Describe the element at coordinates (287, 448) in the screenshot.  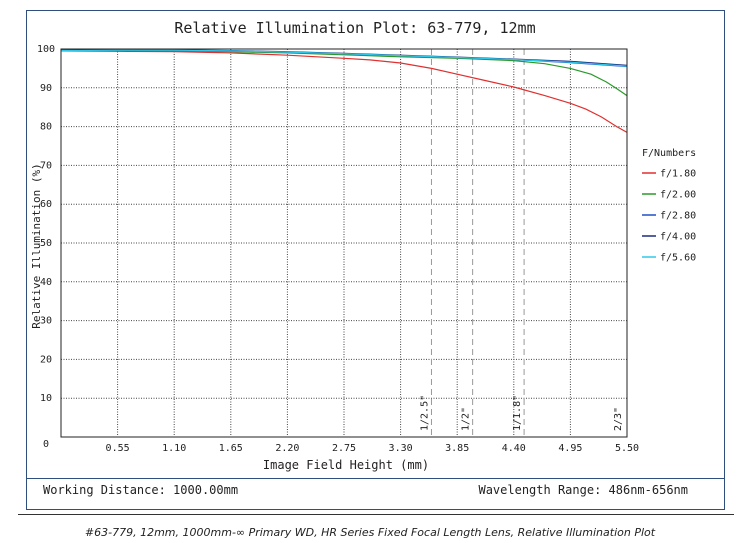
I see `x-tick-label: 2.20` at that location.